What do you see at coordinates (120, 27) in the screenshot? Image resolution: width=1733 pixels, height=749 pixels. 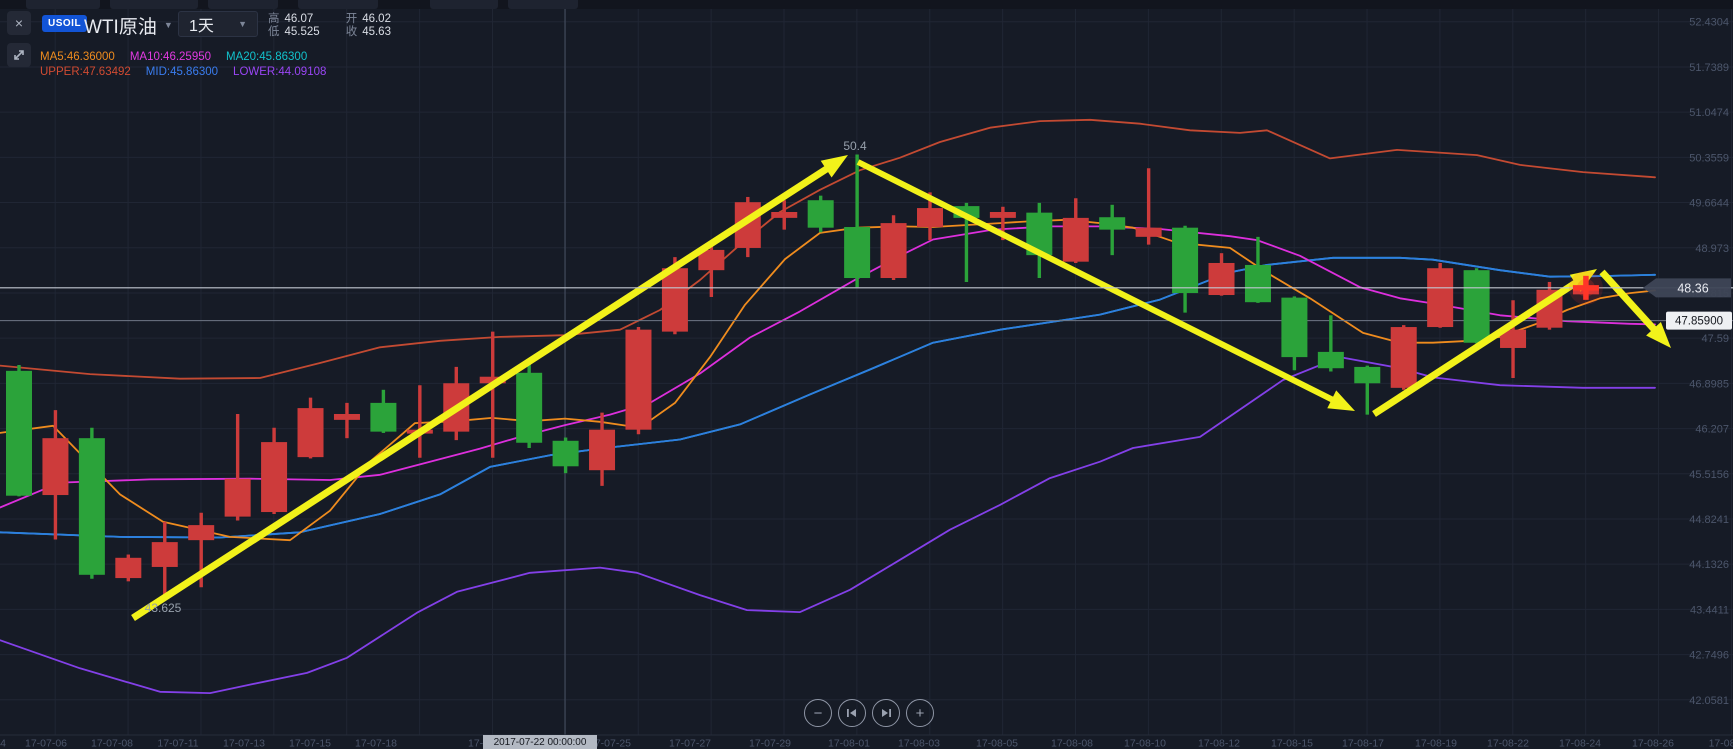 I see `page-title: WTI原油` at bounding box center [120, 27].